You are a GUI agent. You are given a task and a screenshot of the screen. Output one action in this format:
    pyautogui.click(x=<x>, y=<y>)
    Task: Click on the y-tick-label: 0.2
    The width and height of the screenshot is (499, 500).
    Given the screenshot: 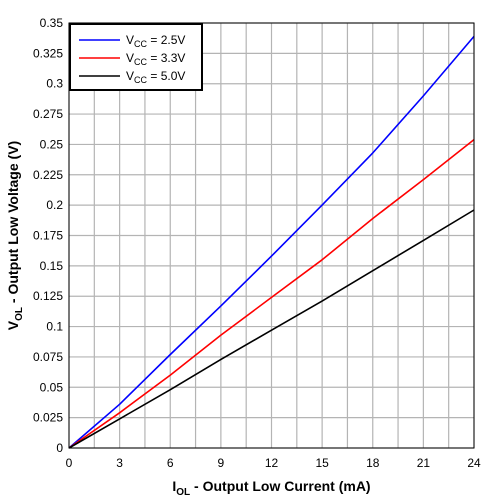 What is the action you would take?
    pyautogui.click(x=54, y=205)
    